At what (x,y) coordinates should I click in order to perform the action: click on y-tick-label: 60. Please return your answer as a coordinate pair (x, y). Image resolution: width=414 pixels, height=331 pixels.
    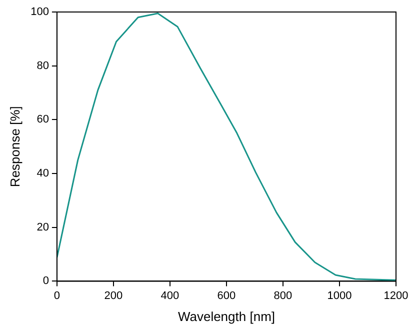
    Looking at the image, I should click on (42, 120).